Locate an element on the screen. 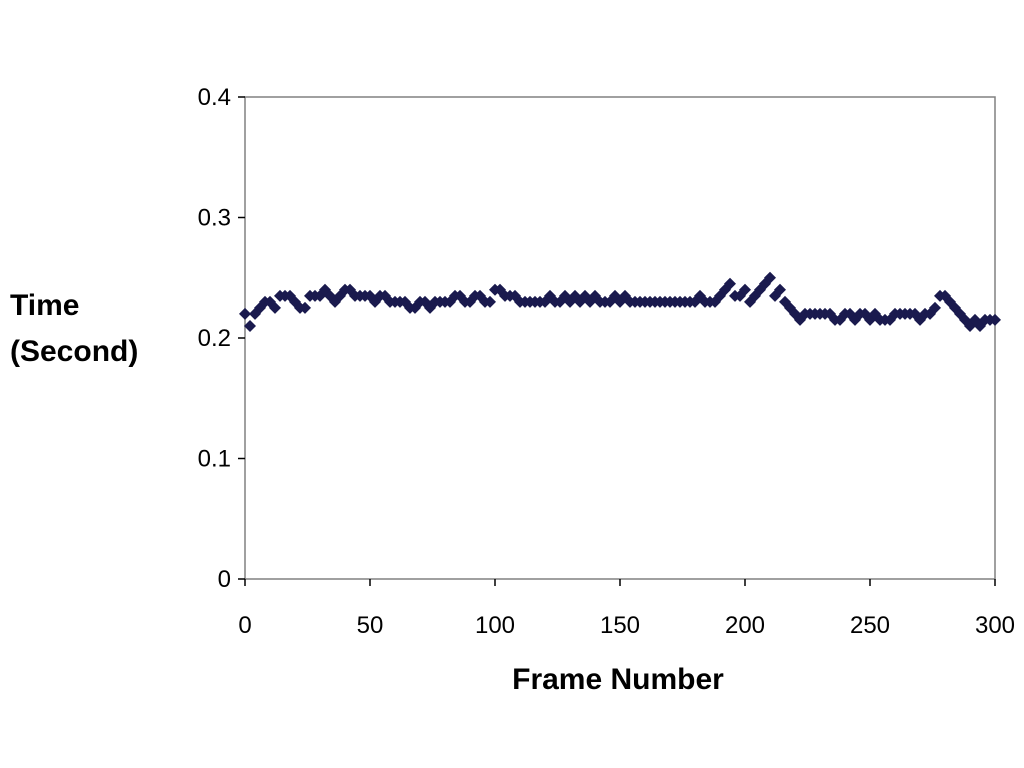 The width and height of the screenshot is (1024, 768). x-tick-label: 300 is located at coordinates (995, 625).